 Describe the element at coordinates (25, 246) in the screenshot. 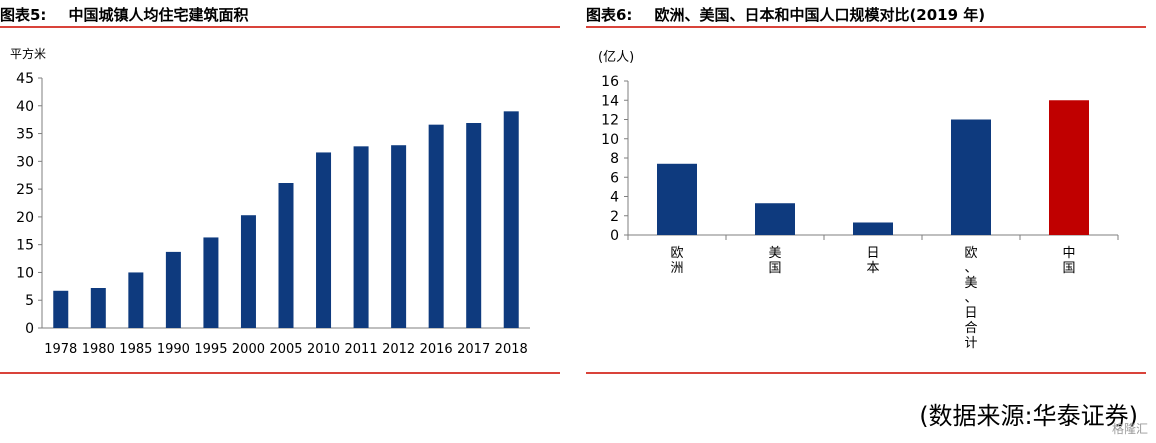

I see `y-tick-label: 15` at that location.